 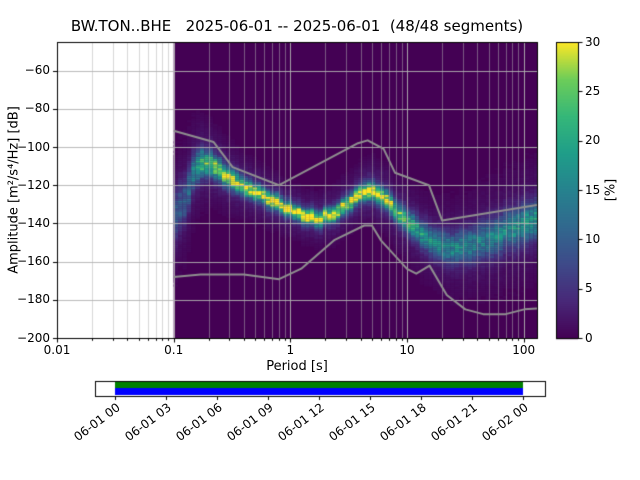 I want to click on y-tick-label: −120, so click(x=33, y=184).